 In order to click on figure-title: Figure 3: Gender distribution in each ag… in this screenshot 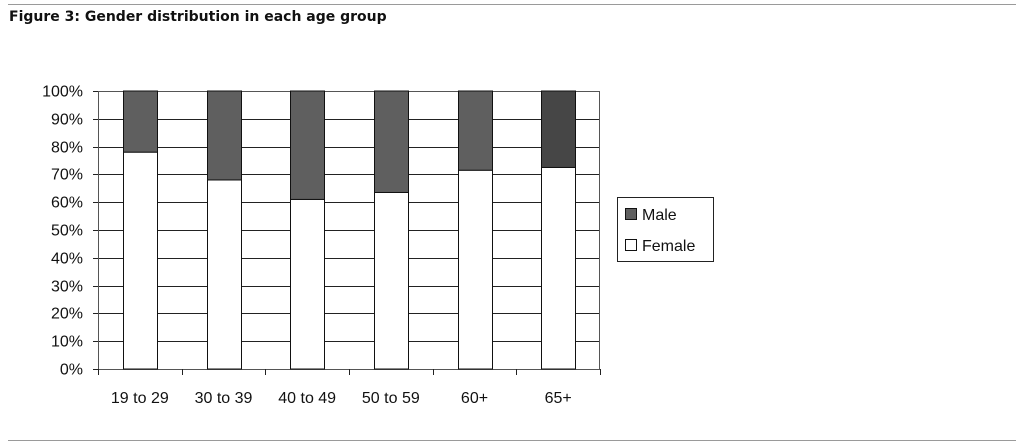, I will do `click(198, 17)`.